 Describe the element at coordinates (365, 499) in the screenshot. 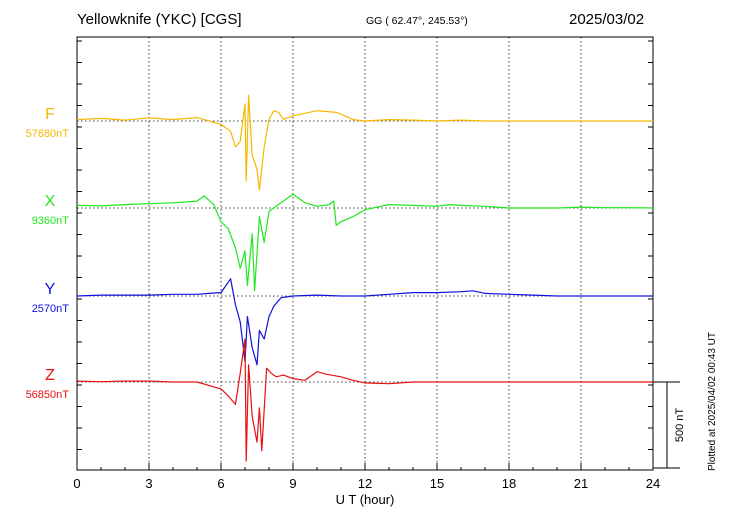

I see `x-axis-label: U T (hour)` at that location.